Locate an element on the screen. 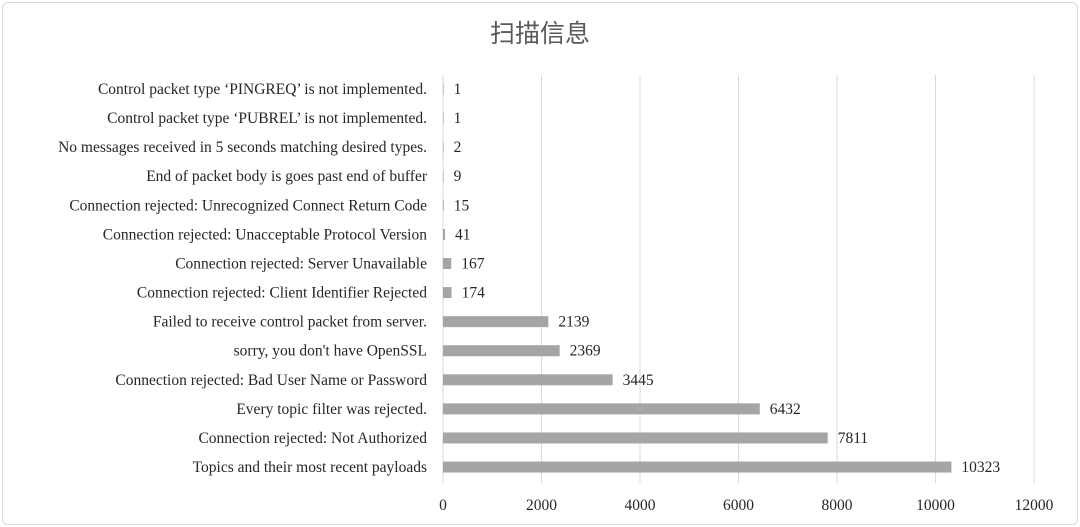  category-label: sorry, you don't have OpenSSL is located at coordinates (330, 351).